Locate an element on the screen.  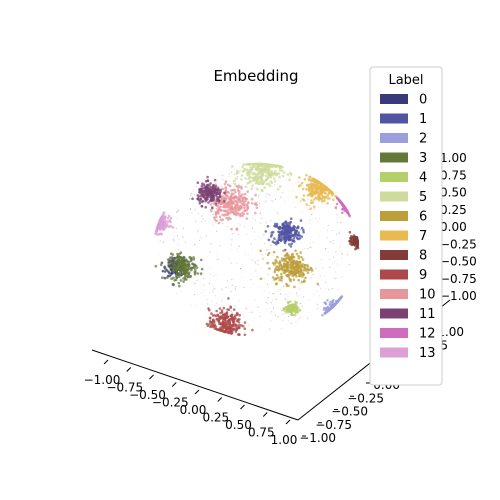
z-axis-tick-label: −0.50 is located at coordinates (458, 262).